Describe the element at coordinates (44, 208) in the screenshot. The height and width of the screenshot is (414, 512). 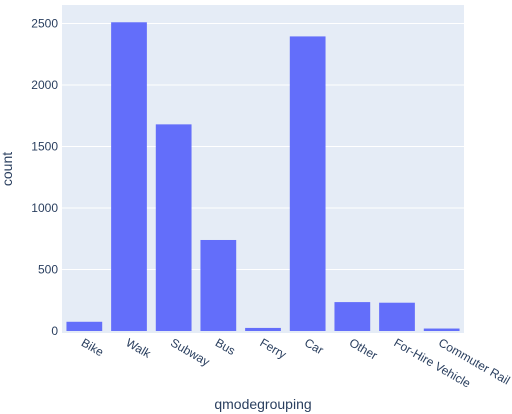
I see `y-tick-label: 1000` at that location.